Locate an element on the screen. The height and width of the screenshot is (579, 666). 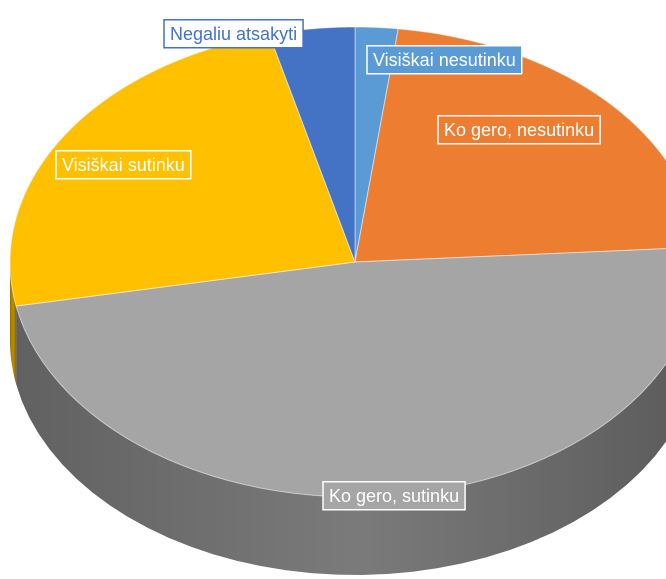
data-label: Ko gero, sutinku is located at coordinates (394, 496).